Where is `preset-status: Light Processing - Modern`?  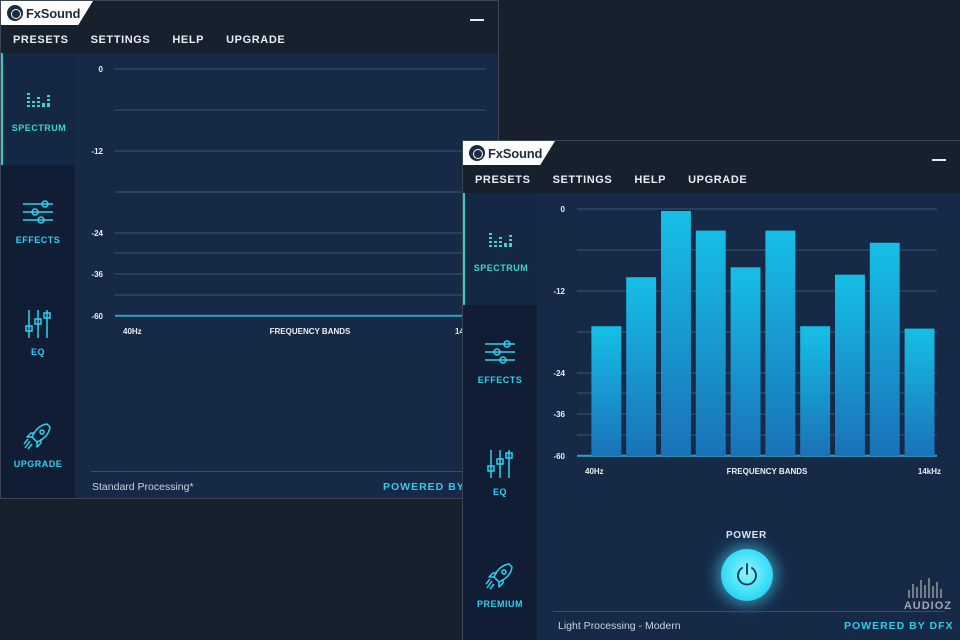
preset-status: Light Processing - Modern is located at coordinates (619, 626).